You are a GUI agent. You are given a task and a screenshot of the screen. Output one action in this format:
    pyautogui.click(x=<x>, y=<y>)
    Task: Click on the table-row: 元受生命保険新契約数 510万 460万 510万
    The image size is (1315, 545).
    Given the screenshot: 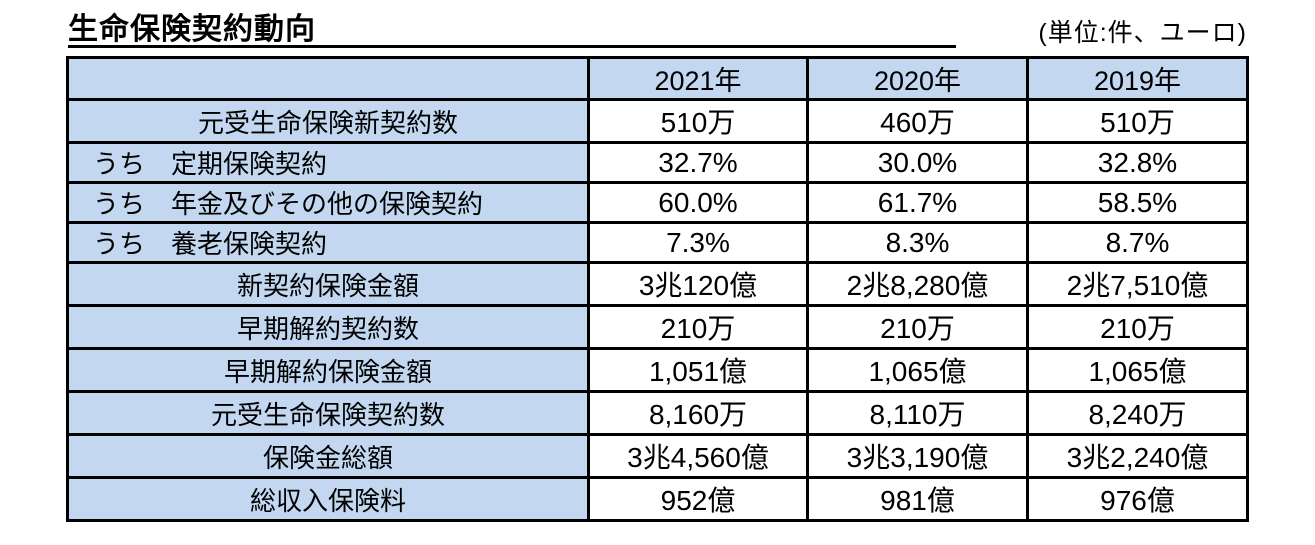 What is the action you would take?
    pyautogui.click(x=657, y=121)
    